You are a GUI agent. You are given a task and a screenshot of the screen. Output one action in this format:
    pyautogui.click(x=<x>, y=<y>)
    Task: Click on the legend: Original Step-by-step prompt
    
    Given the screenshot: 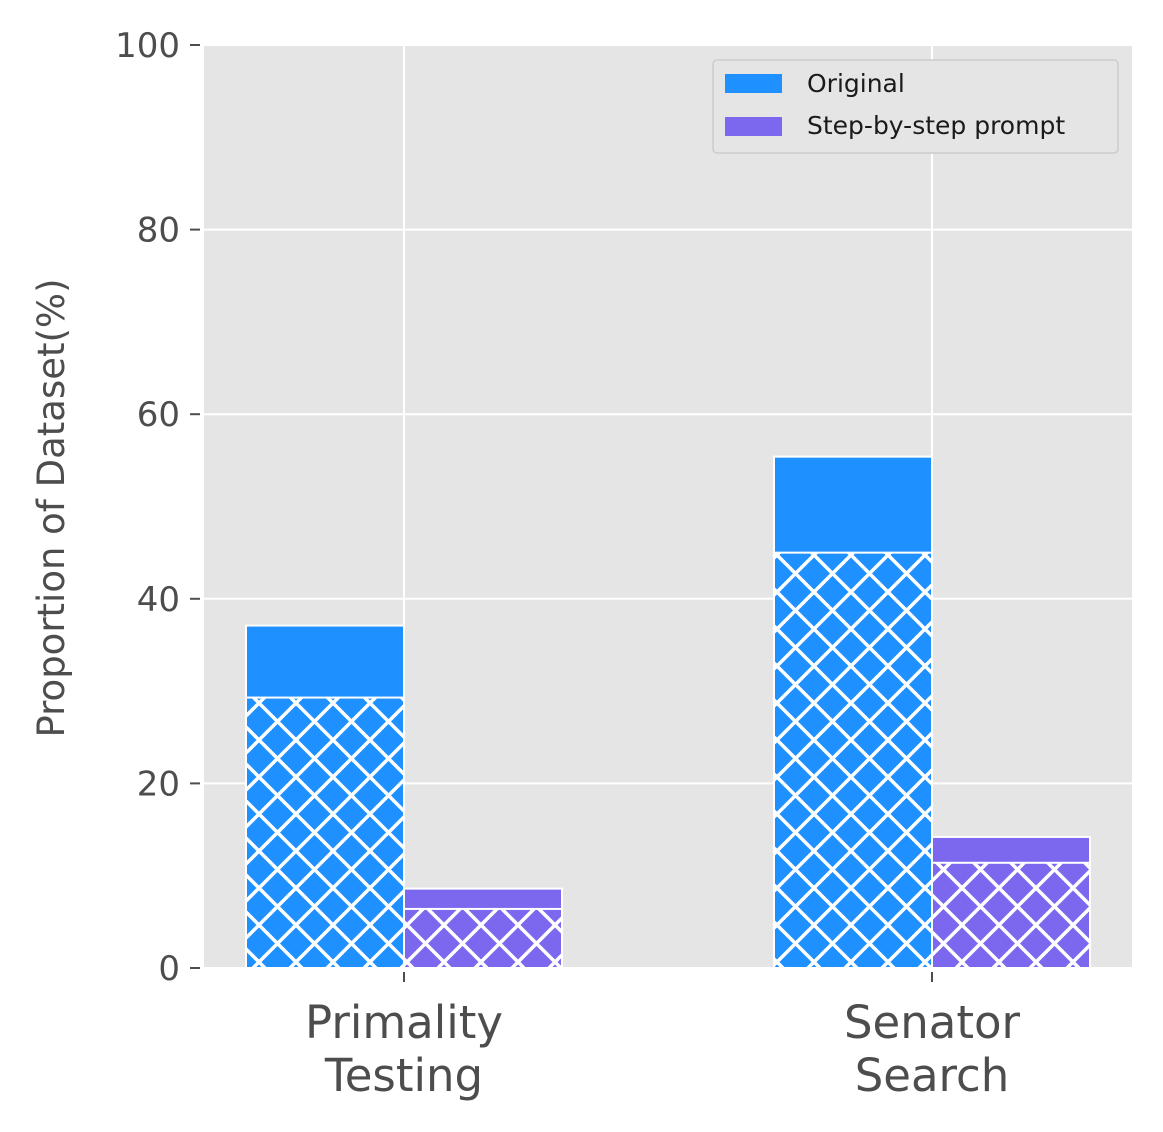 What is the action you would take?
    pyautogui.click(x=915, y=106)
    